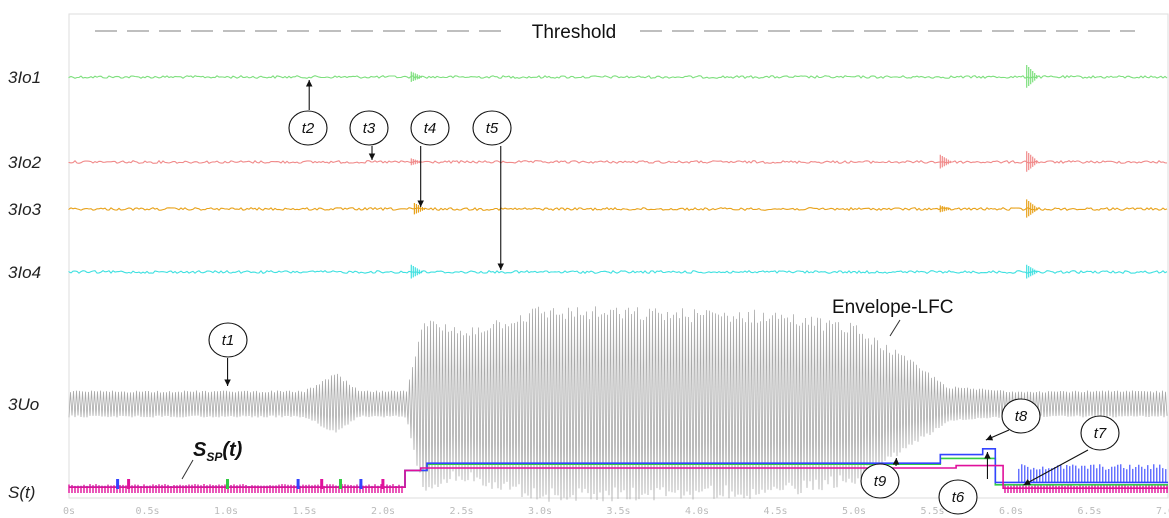 The width and height of the screenshot is (1169, 518). I want to click on marker-circle-t4, so click(430, 128).